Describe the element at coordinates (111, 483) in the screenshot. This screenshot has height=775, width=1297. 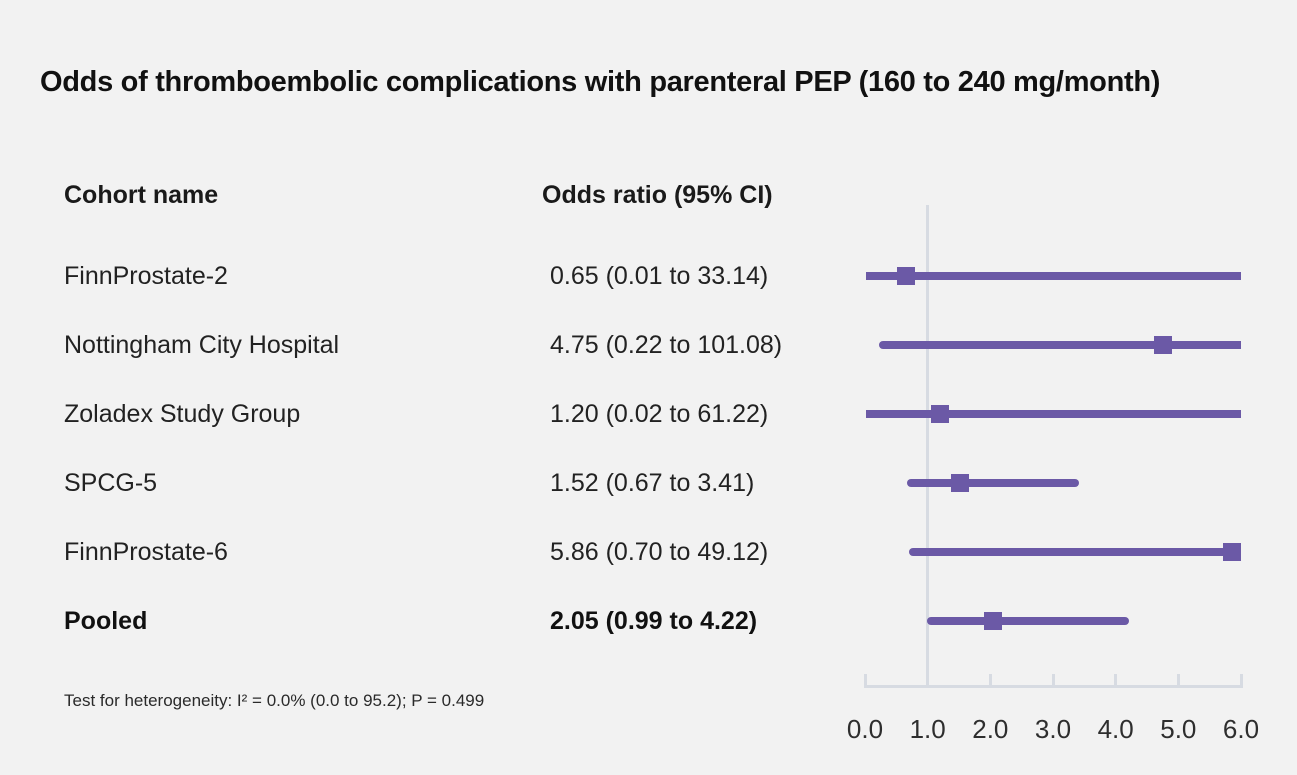
I see `study-name: SPCG-5` at that location.